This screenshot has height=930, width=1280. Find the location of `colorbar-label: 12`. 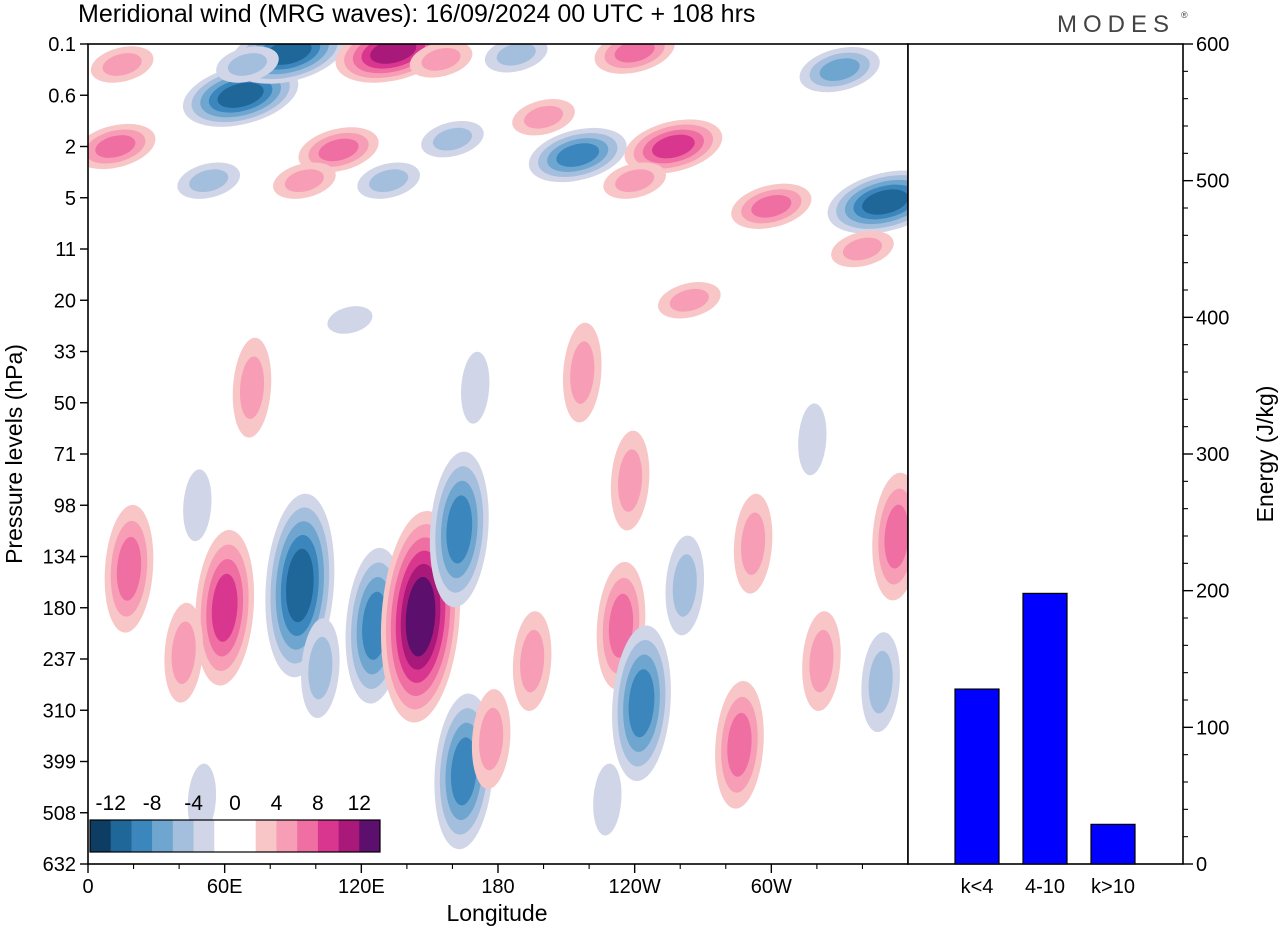

colorbar-label: 12 is located at coordinates (359, 803).